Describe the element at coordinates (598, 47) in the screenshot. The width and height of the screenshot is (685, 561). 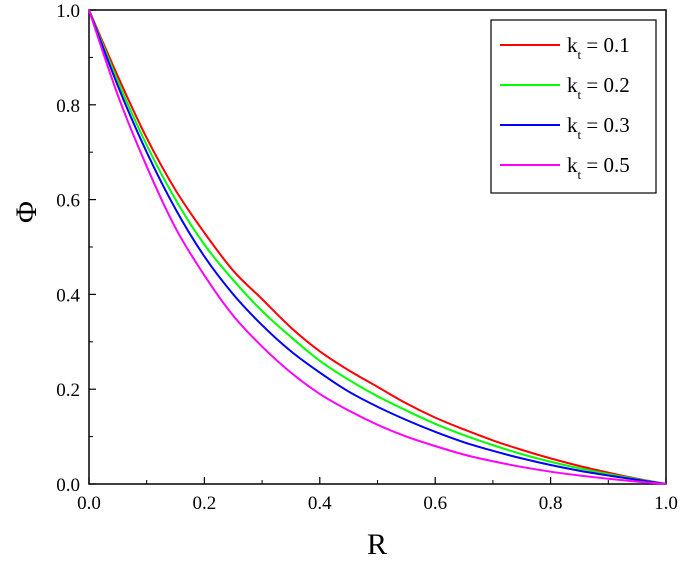
I see `legend-label-1: kt = 0.1` at that location.